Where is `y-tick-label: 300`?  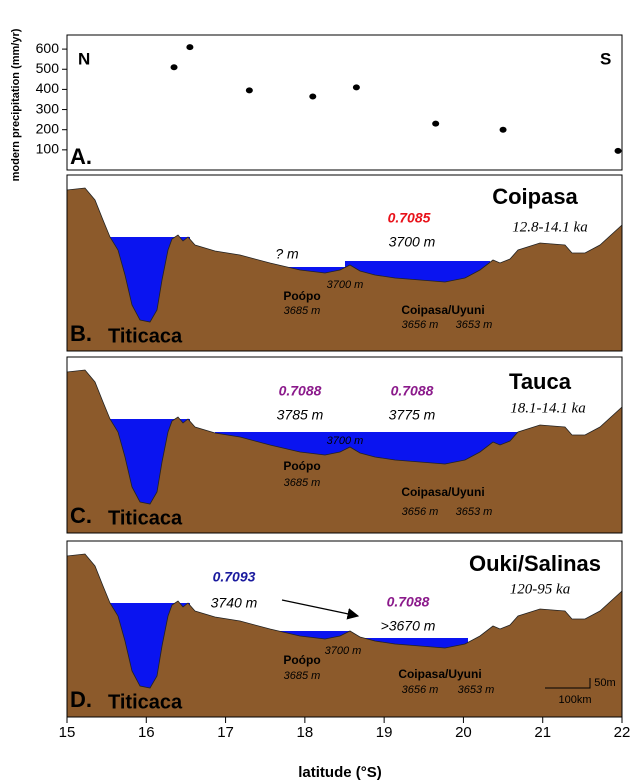
y-tick-label: 300 is located at coordinates (48, 108).